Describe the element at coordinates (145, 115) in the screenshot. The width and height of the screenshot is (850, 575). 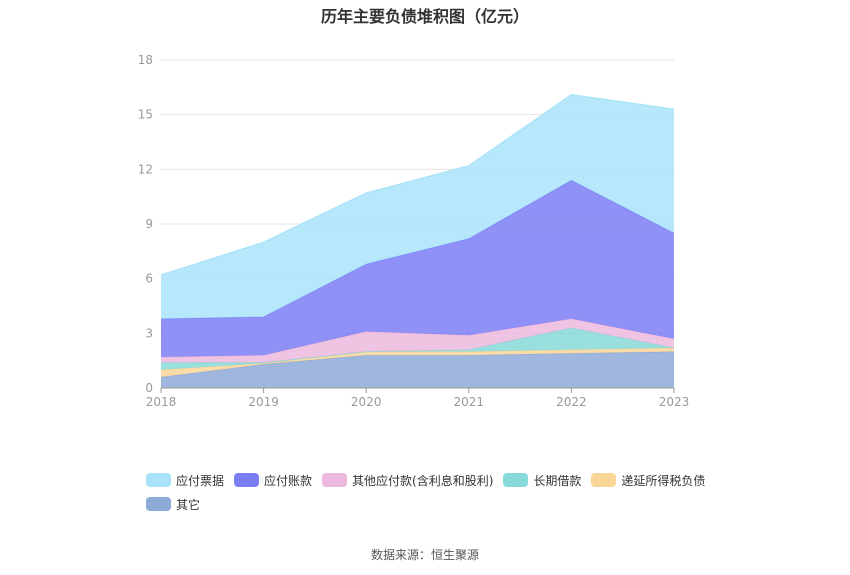
I see `y-tick-label: 15` at that location.